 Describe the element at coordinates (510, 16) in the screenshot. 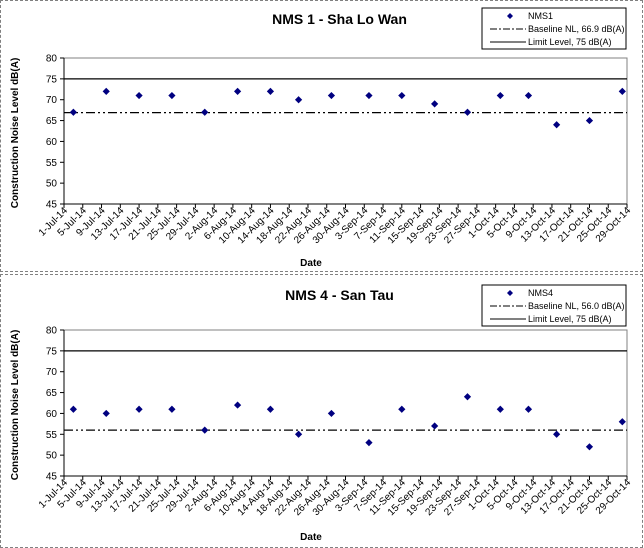

I see `chart1-legend-series-marker` at that location.